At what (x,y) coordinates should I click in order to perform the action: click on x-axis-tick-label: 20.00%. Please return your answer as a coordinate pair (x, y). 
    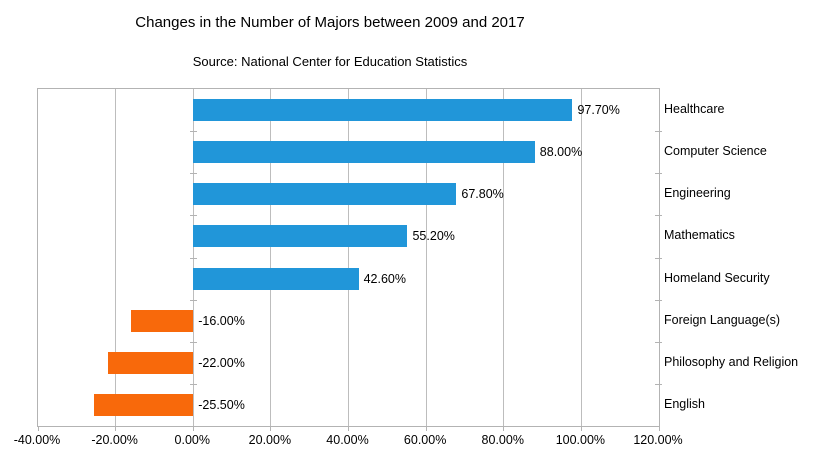
    Looking at the image, I should click on (270, 440).